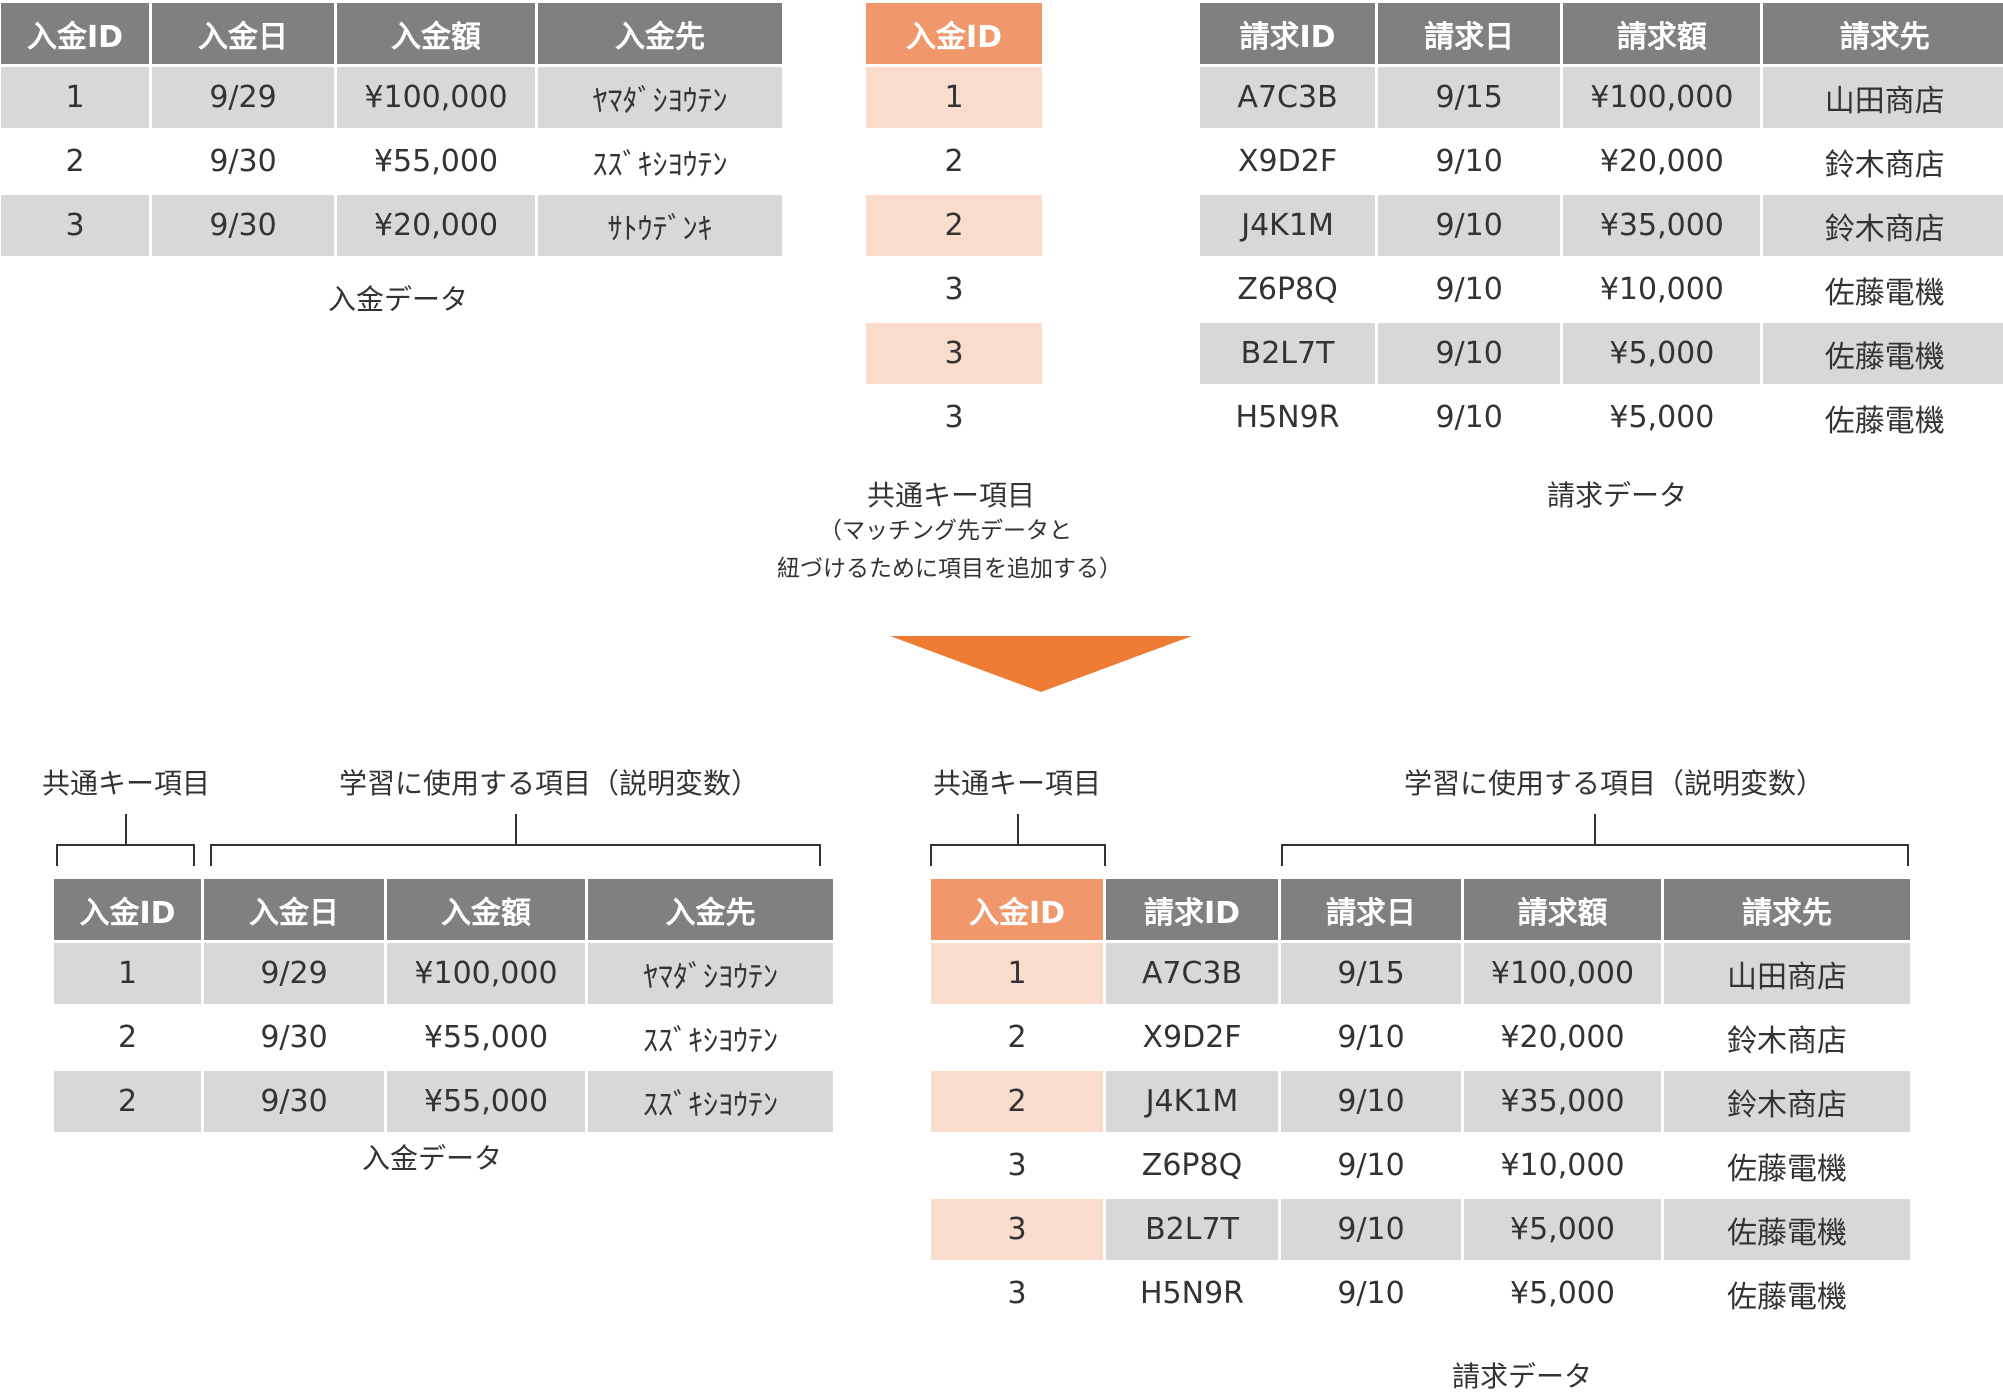  I want to click on table-row: J4K1M 9/10 ¥35,000 鈴木商店, so click(1601, 225).